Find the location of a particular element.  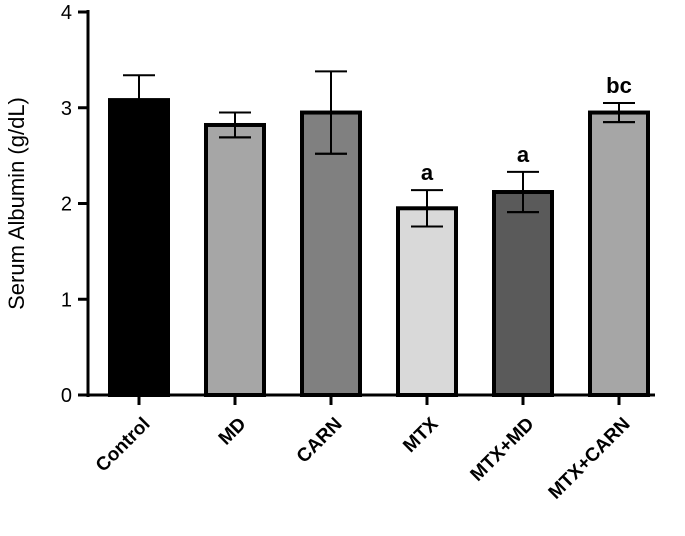

y-tick-label: 3 is located at coordinates (66, 109).